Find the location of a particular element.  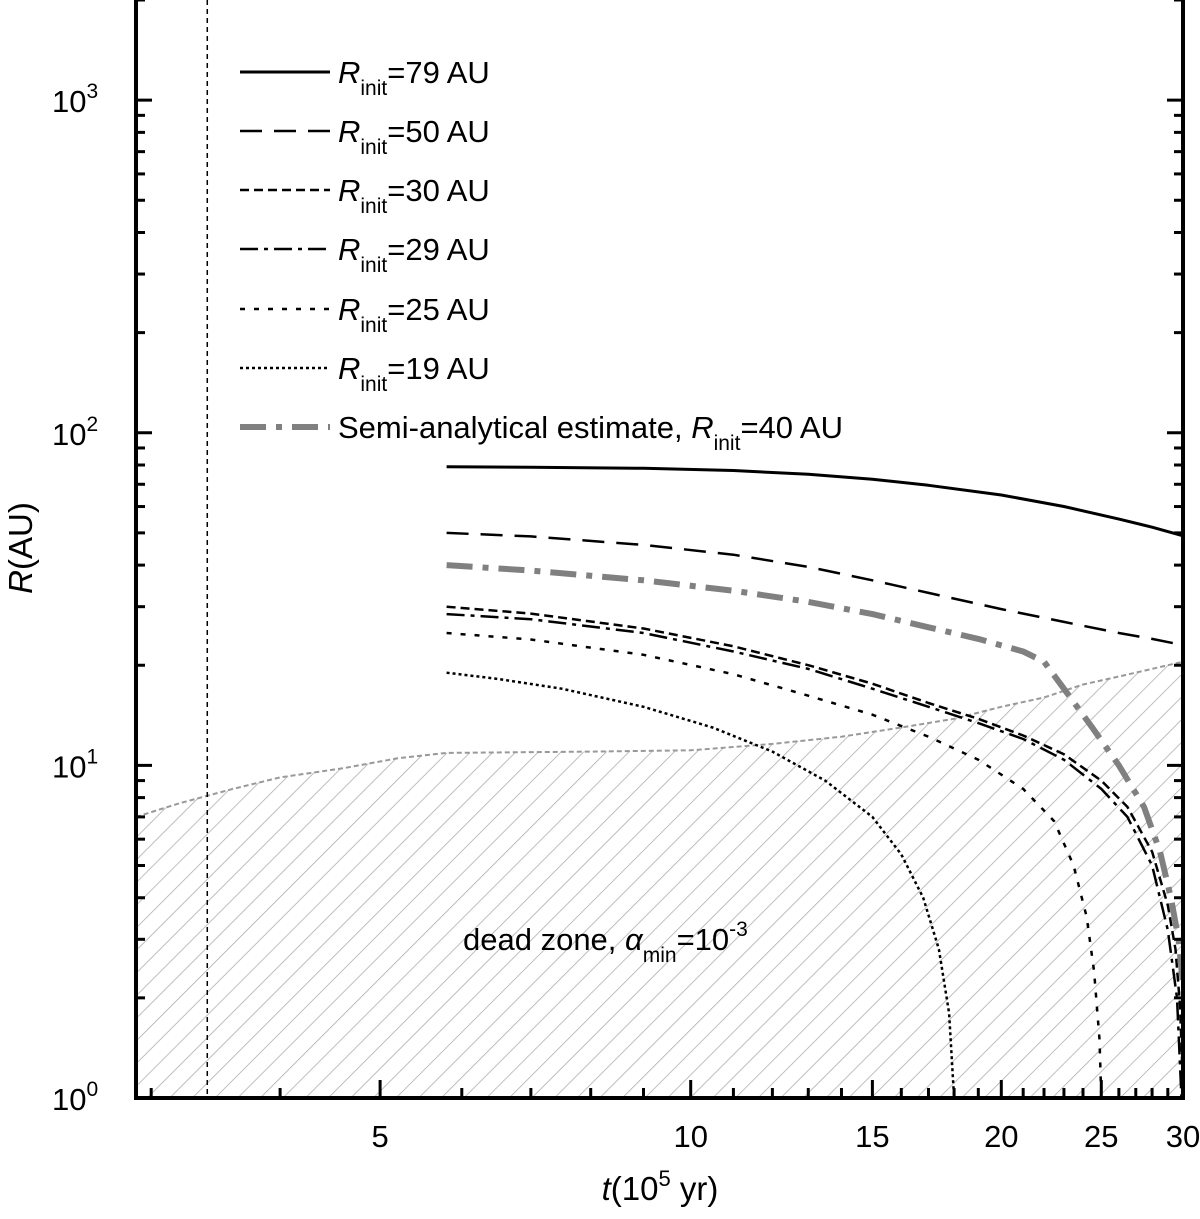

legend-label-4: Rinit=25 AU is located at coordinates (414, 314).